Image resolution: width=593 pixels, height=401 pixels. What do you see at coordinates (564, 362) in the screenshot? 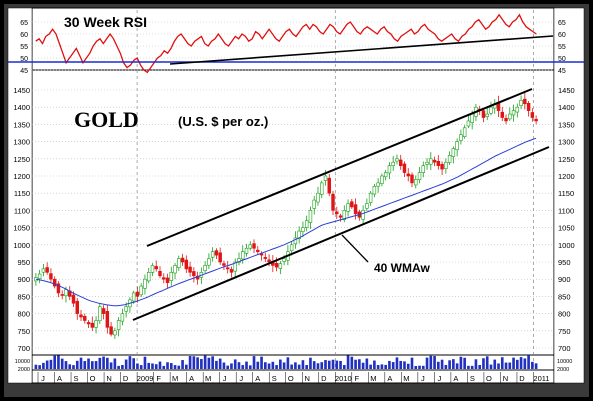
I see `volume-tick-label-right: 10000` at bounding box center [564, 362].